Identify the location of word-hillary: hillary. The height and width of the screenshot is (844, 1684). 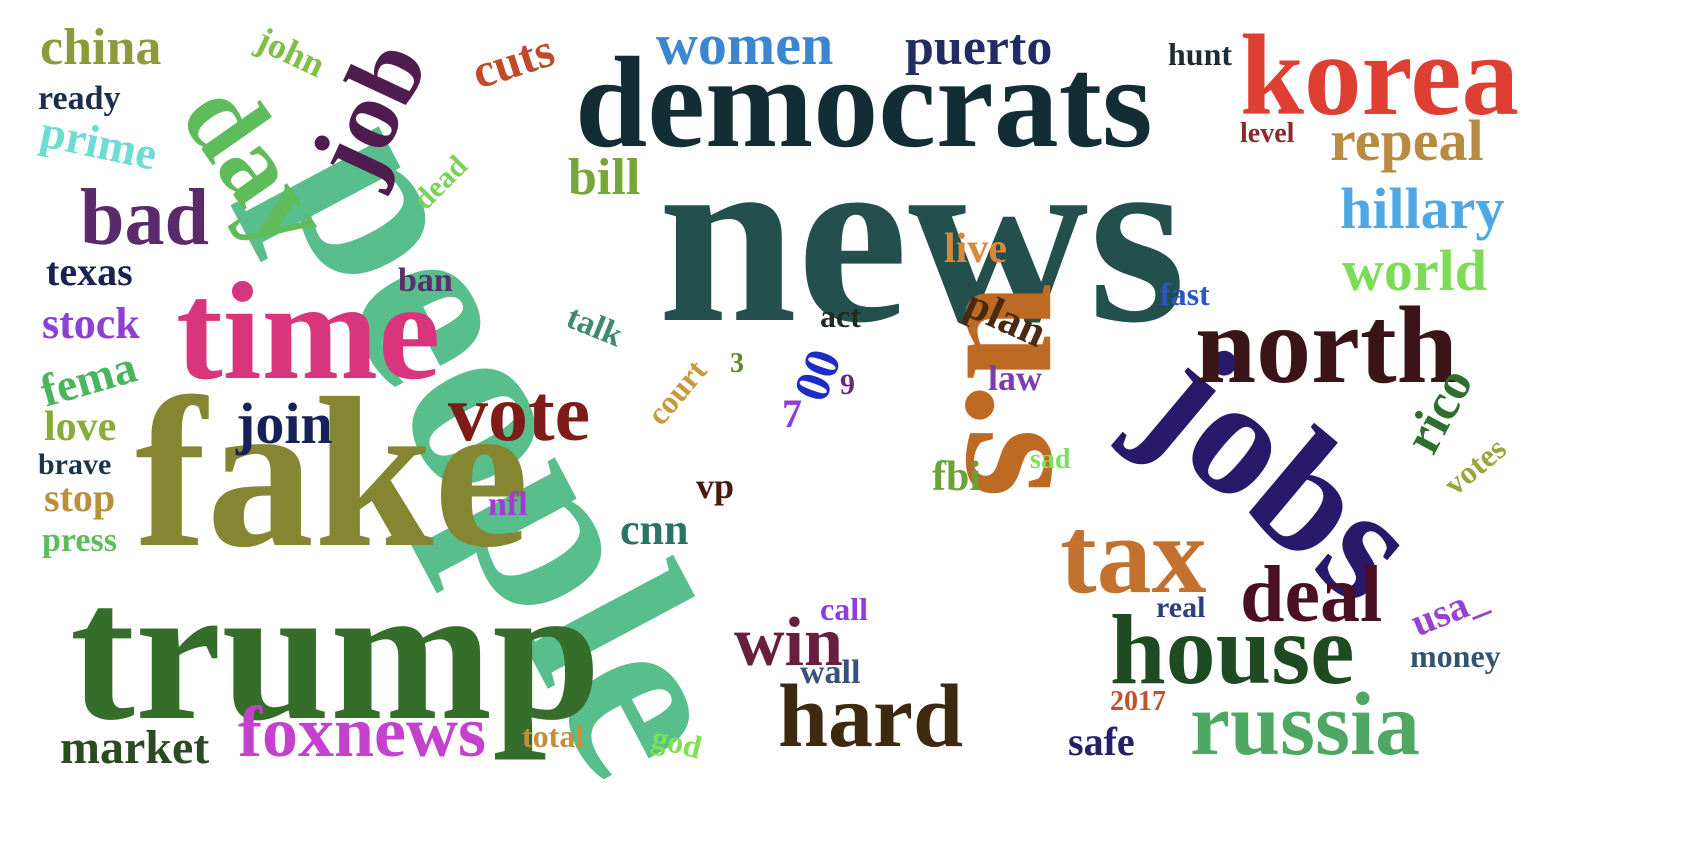
(1422, 208).